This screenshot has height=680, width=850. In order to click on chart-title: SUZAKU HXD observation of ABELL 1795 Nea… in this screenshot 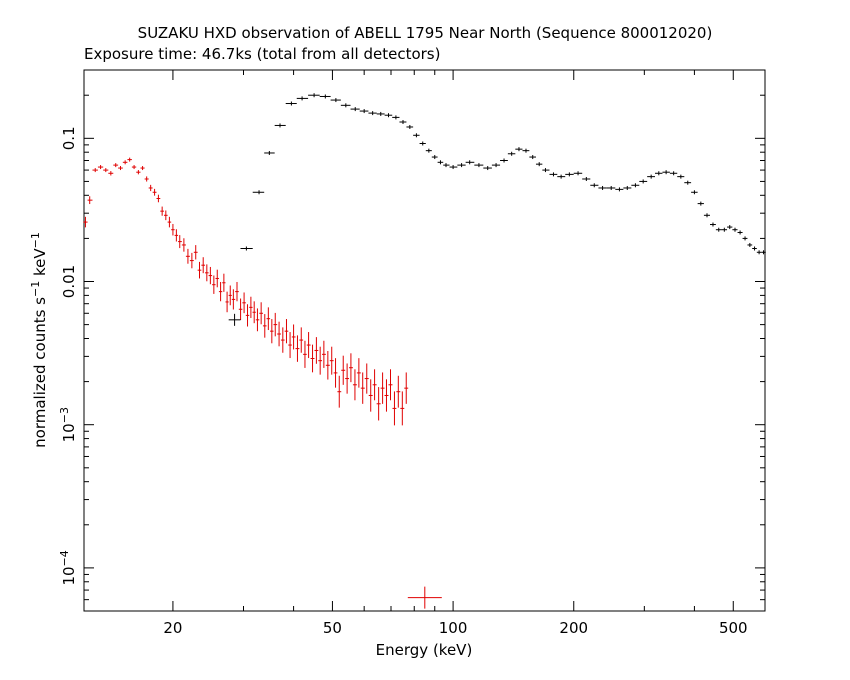, I will do `click(425, 33)`.